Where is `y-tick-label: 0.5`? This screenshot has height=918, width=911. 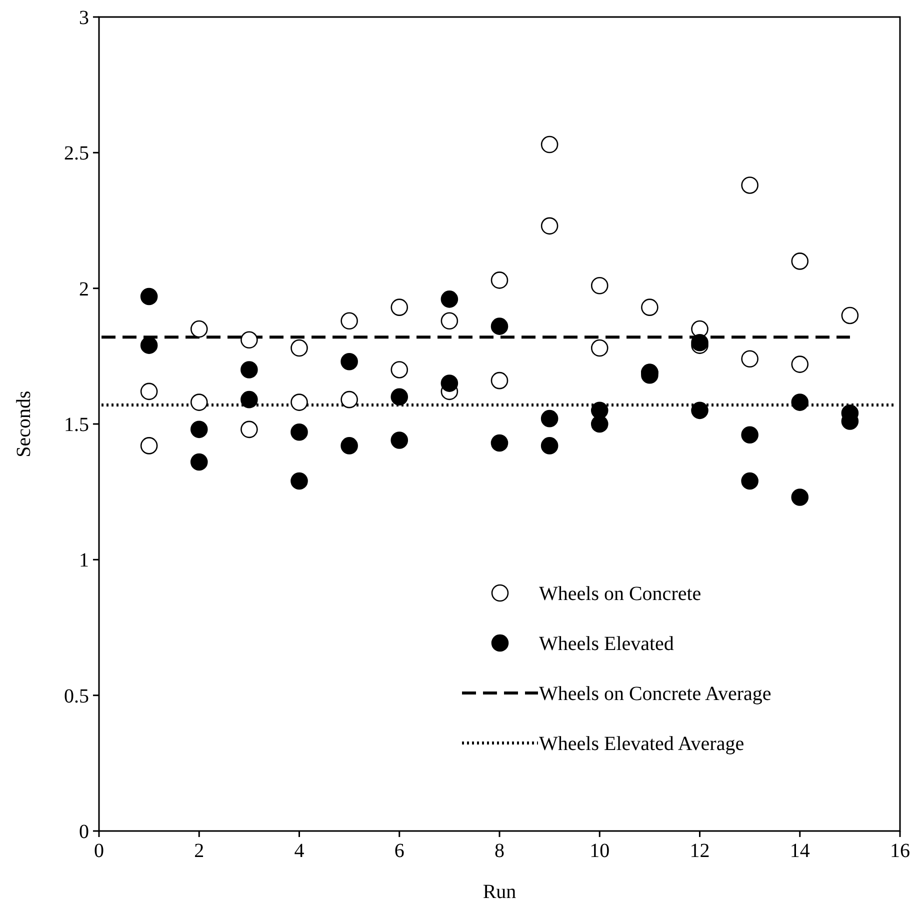 y-tick-label: 0.5 is located at coordinates (76, 696).